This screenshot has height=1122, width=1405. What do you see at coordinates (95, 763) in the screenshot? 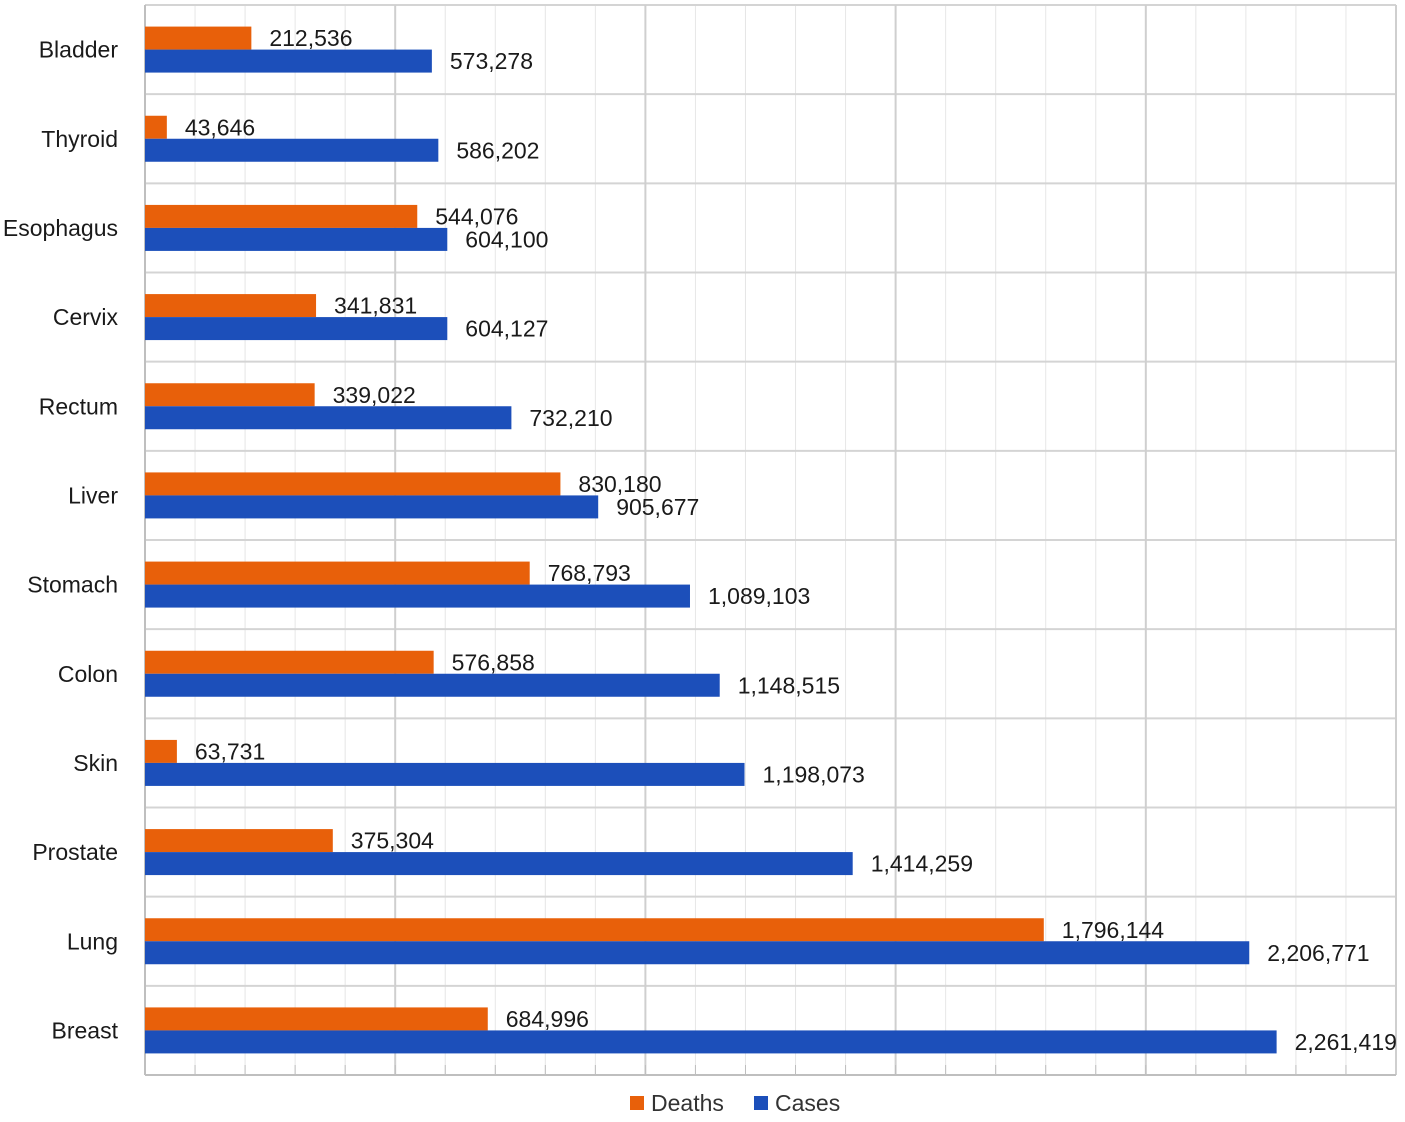
I see `category-label-skin: Skin` at bounding box center [95, 763].